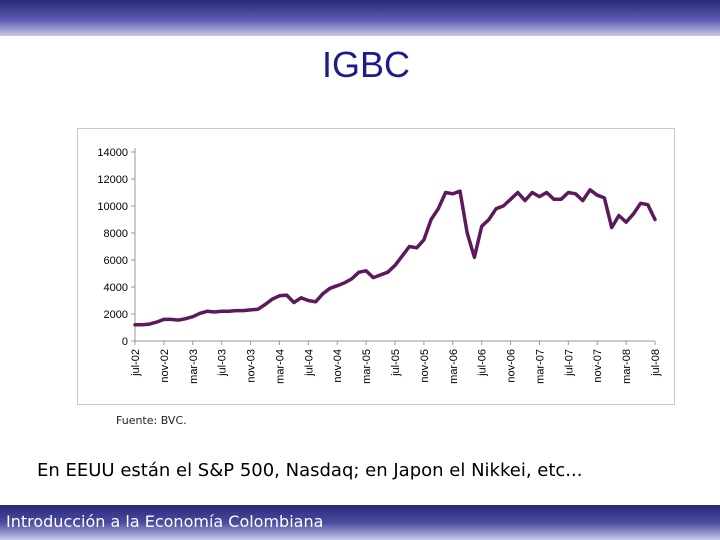 The image size is (720, 540). Describe the element at coordinates (116, 261) in the screenshot. I see `y-tick-label: 6000` at that location.